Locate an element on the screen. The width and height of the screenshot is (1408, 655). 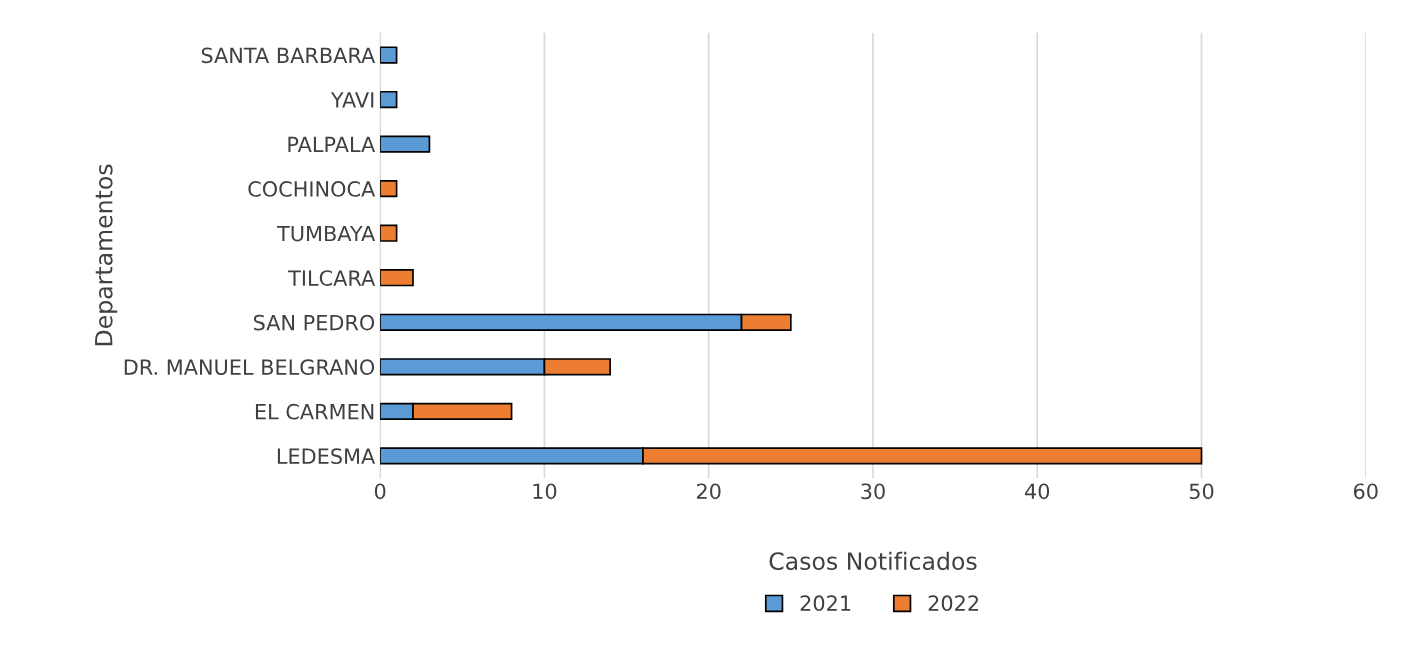
y-tick-label: TILCARA is located at coordinates (332, 278).